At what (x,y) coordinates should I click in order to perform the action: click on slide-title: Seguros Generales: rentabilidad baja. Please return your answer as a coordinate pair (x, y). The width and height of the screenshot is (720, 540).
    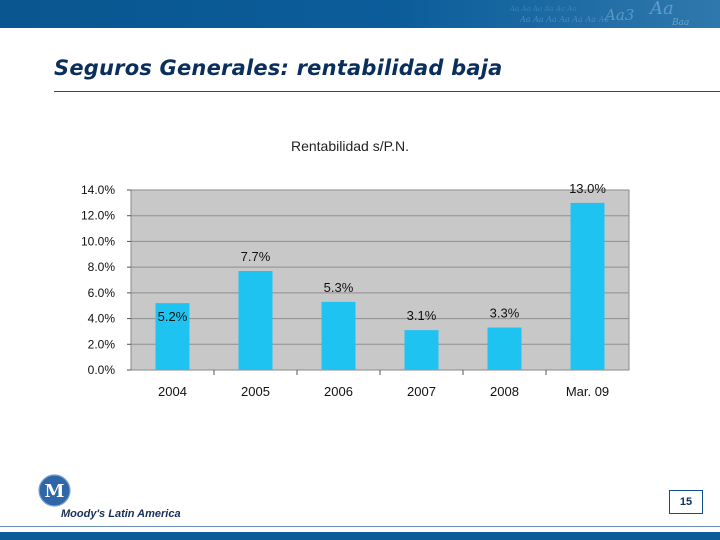
    Looking at the image, I should click on (278, 68).